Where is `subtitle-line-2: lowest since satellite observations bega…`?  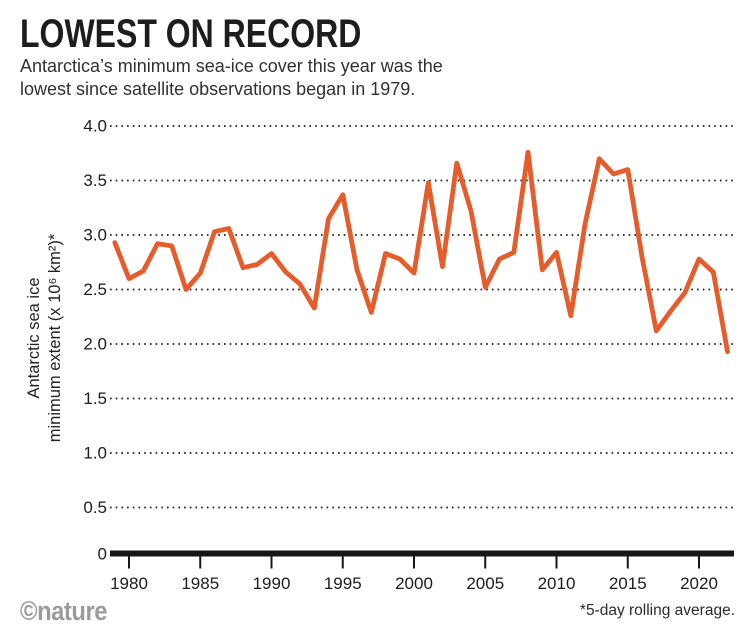
subtitle-line-2: lowest since satellite observations bega… is located at coordinates (218, 89).